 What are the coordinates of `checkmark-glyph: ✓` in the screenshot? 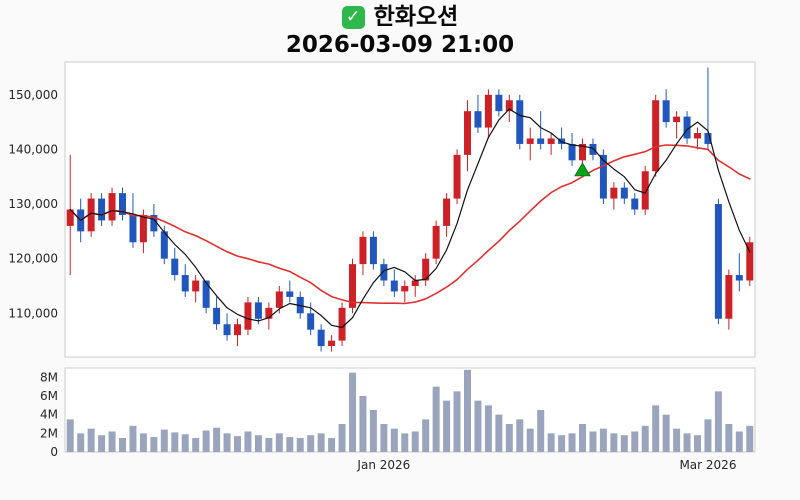 It's located at (353, 16).